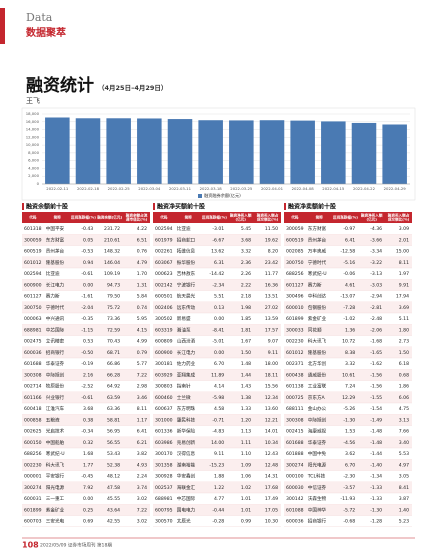 Image resolution: width=427 pixels, height=552 pixels. What do you see at coordinates (186, 251) in the screenshot?
I see `table-cell: 拓维信息` at bounding box center [186, 251].